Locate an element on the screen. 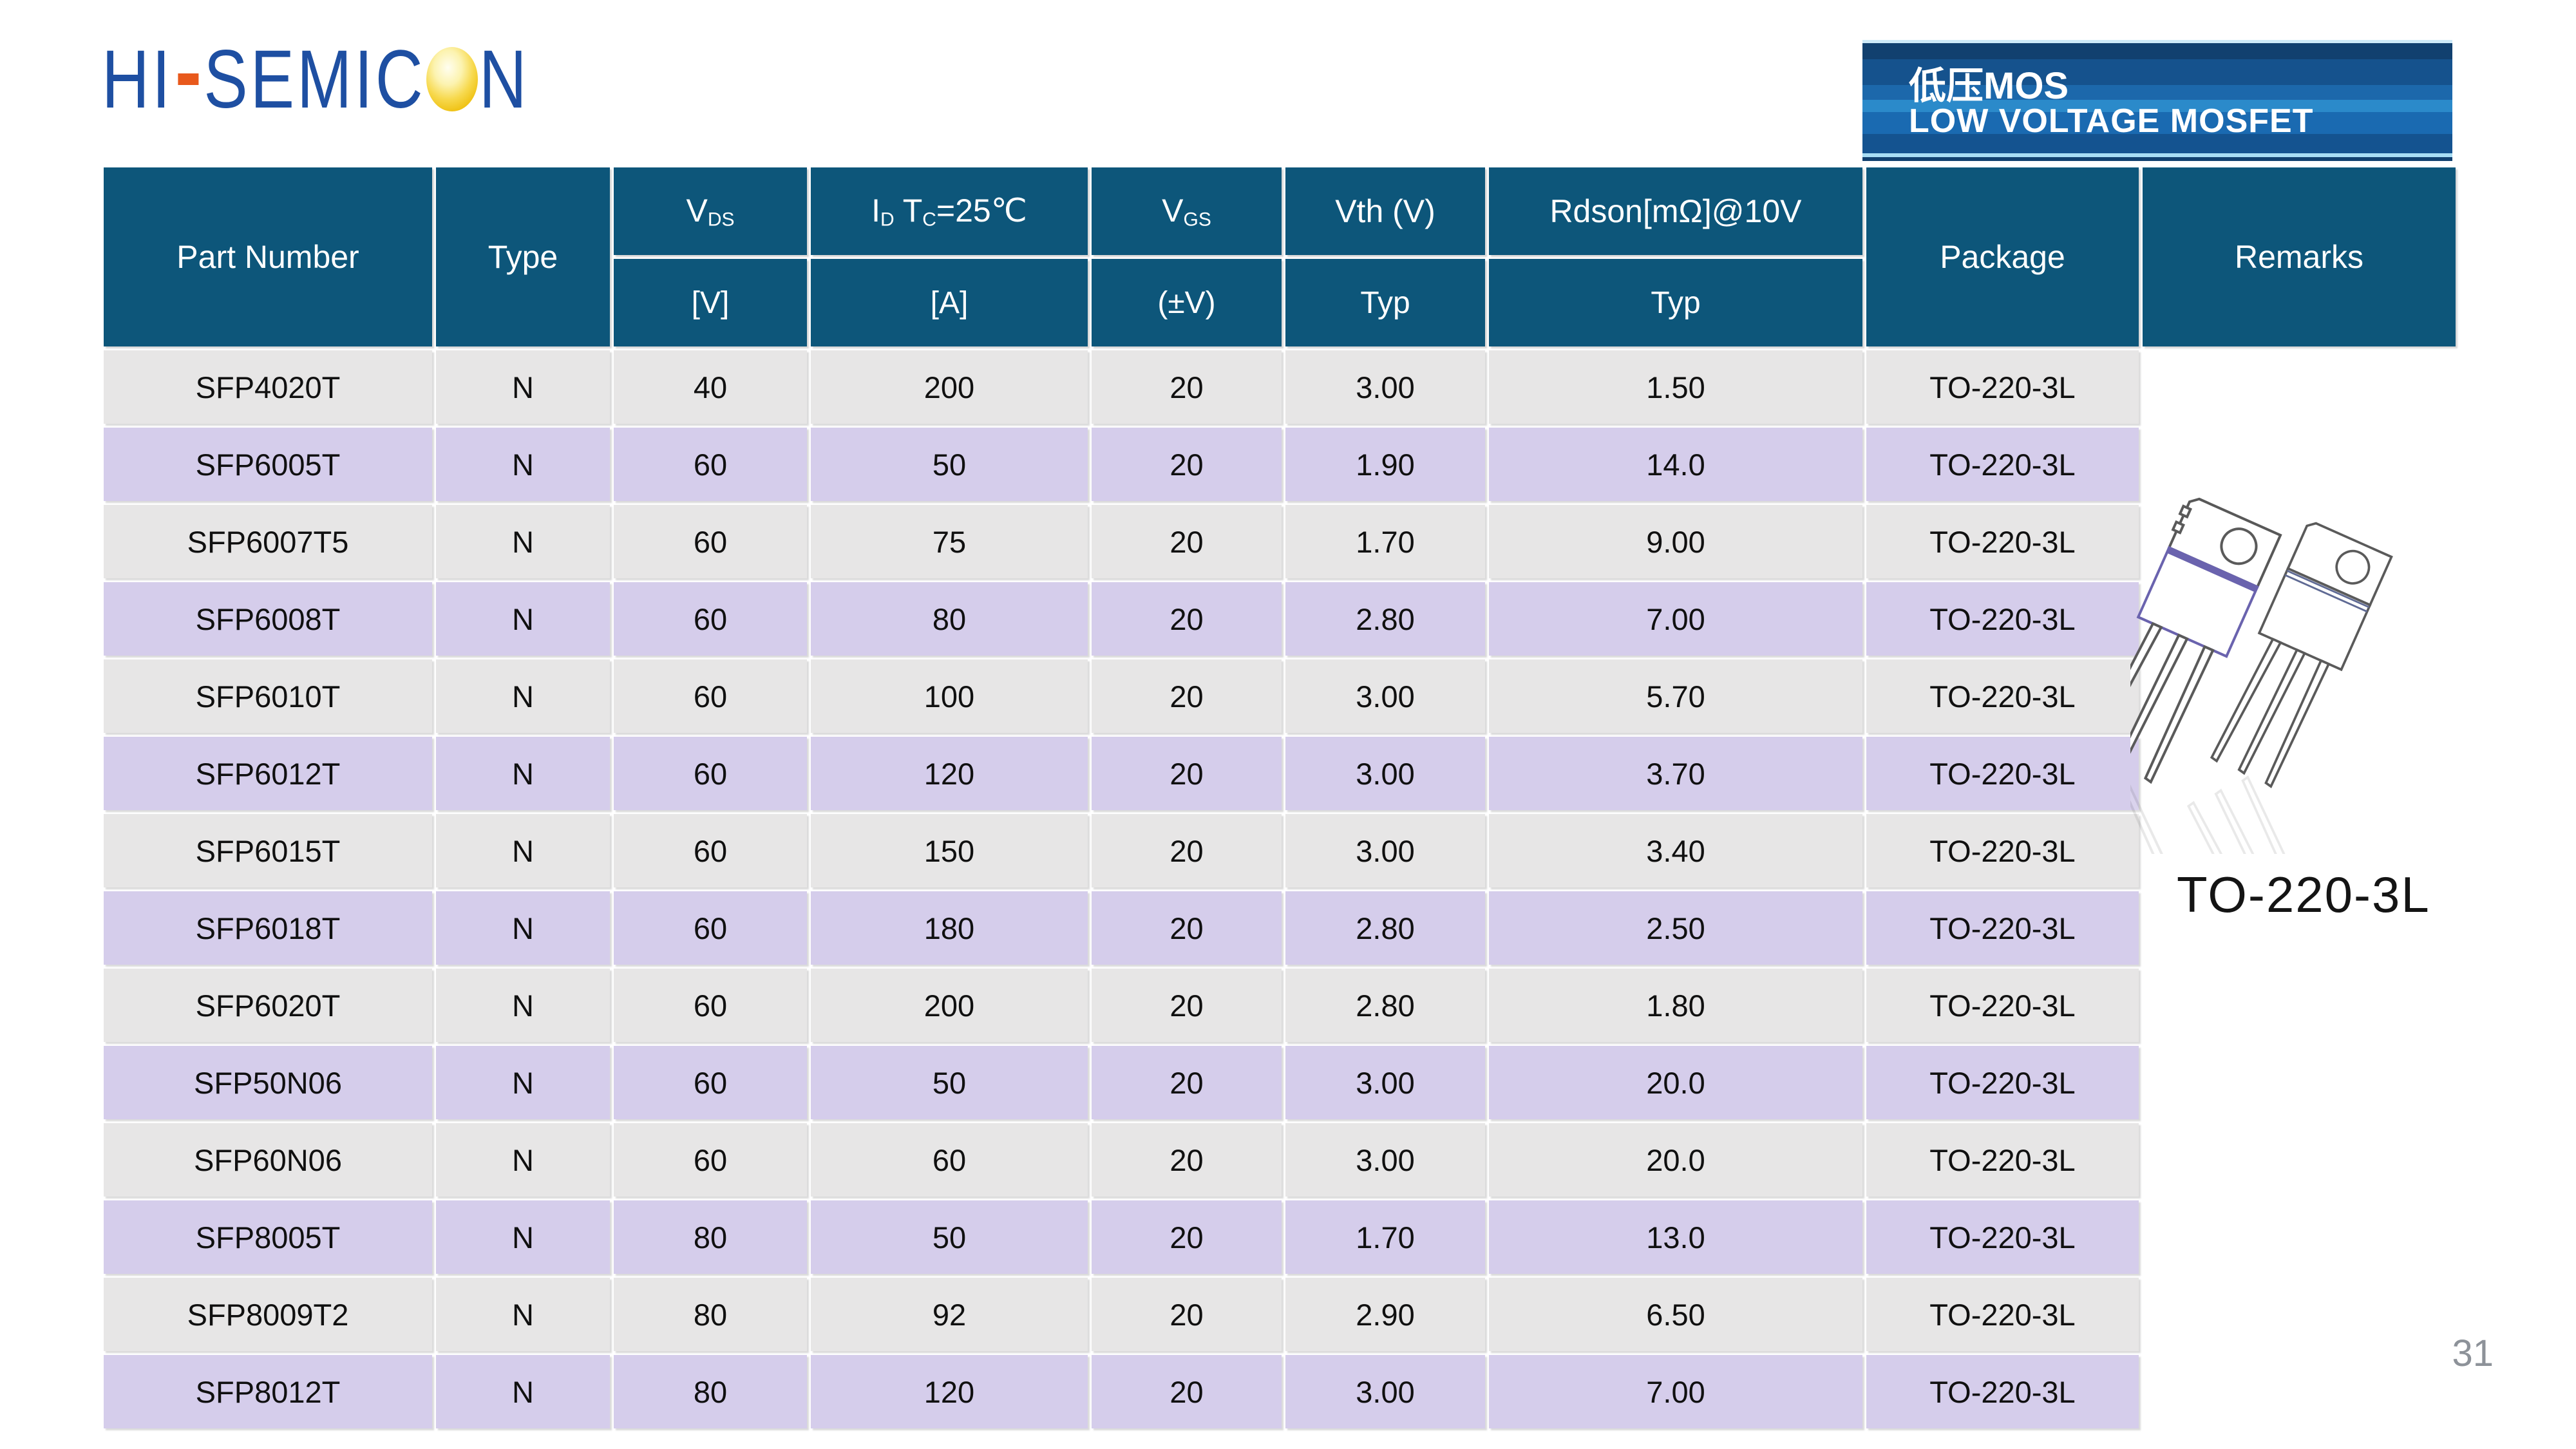 This screenshot has width=2576, height=1449. cell-rdson: 13.0 is located at coordinates (1675, 1237).